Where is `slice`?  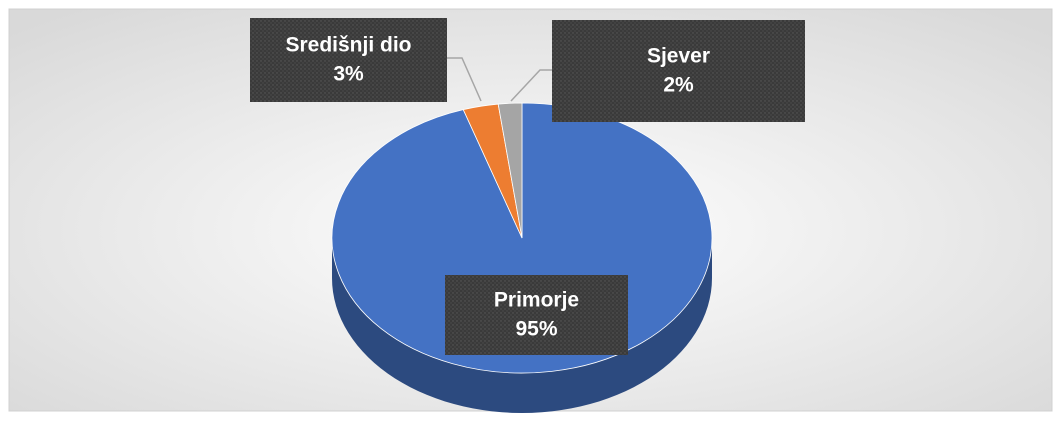 slice is located at coordinates (510, 170).